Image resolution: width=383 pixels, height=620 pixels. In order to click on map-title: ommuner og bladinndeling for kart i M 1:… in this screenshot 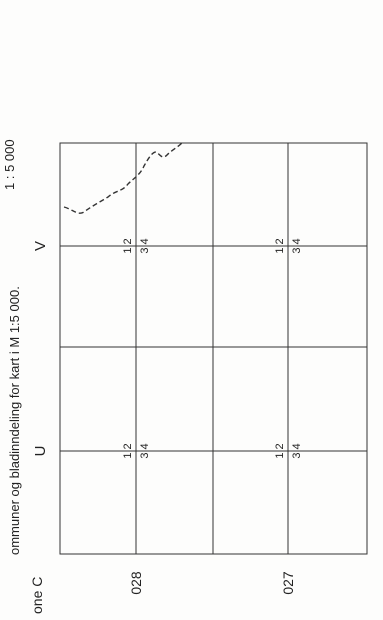, I will do `click(14, 420)`.